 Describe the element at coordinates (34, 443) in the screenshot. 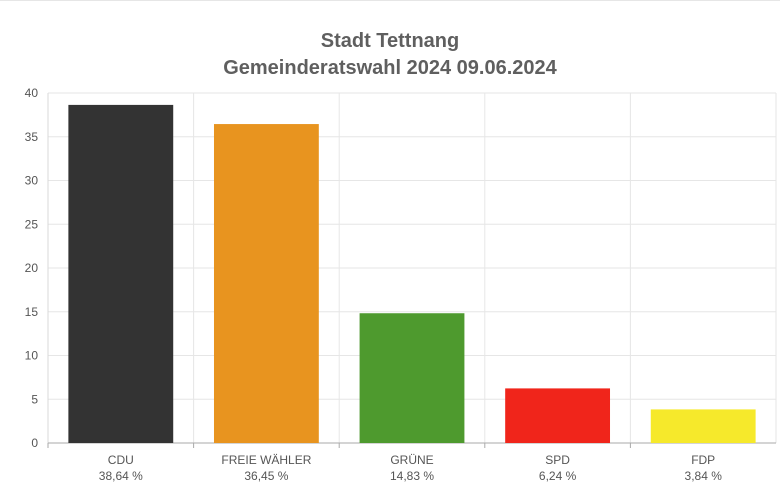

I see `y-tick-label: 0` at that location.